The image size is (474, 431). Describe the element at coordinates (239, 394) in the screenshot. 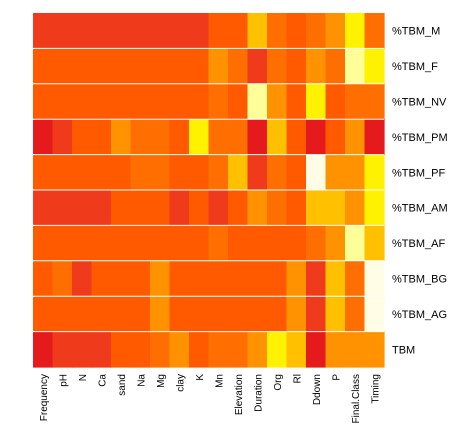

I see `column-label: Elevation` at that location.